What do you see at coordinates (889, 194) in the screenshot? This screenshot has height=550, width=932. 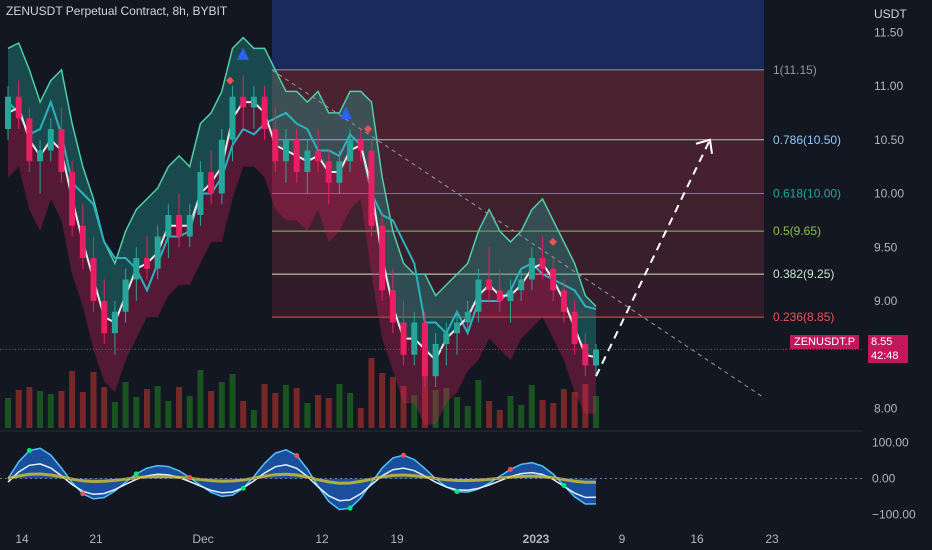 I see `price-tick-label: 10.00` at bounding box center [889, 194].